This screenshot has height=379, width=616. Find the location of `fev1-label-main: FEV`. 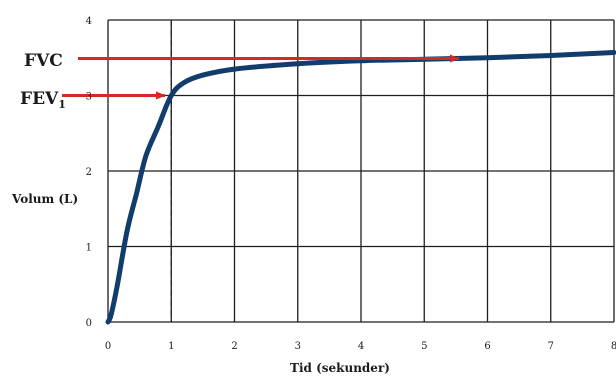

fev1-label-main: FEV is located at coordinates (39, 99).